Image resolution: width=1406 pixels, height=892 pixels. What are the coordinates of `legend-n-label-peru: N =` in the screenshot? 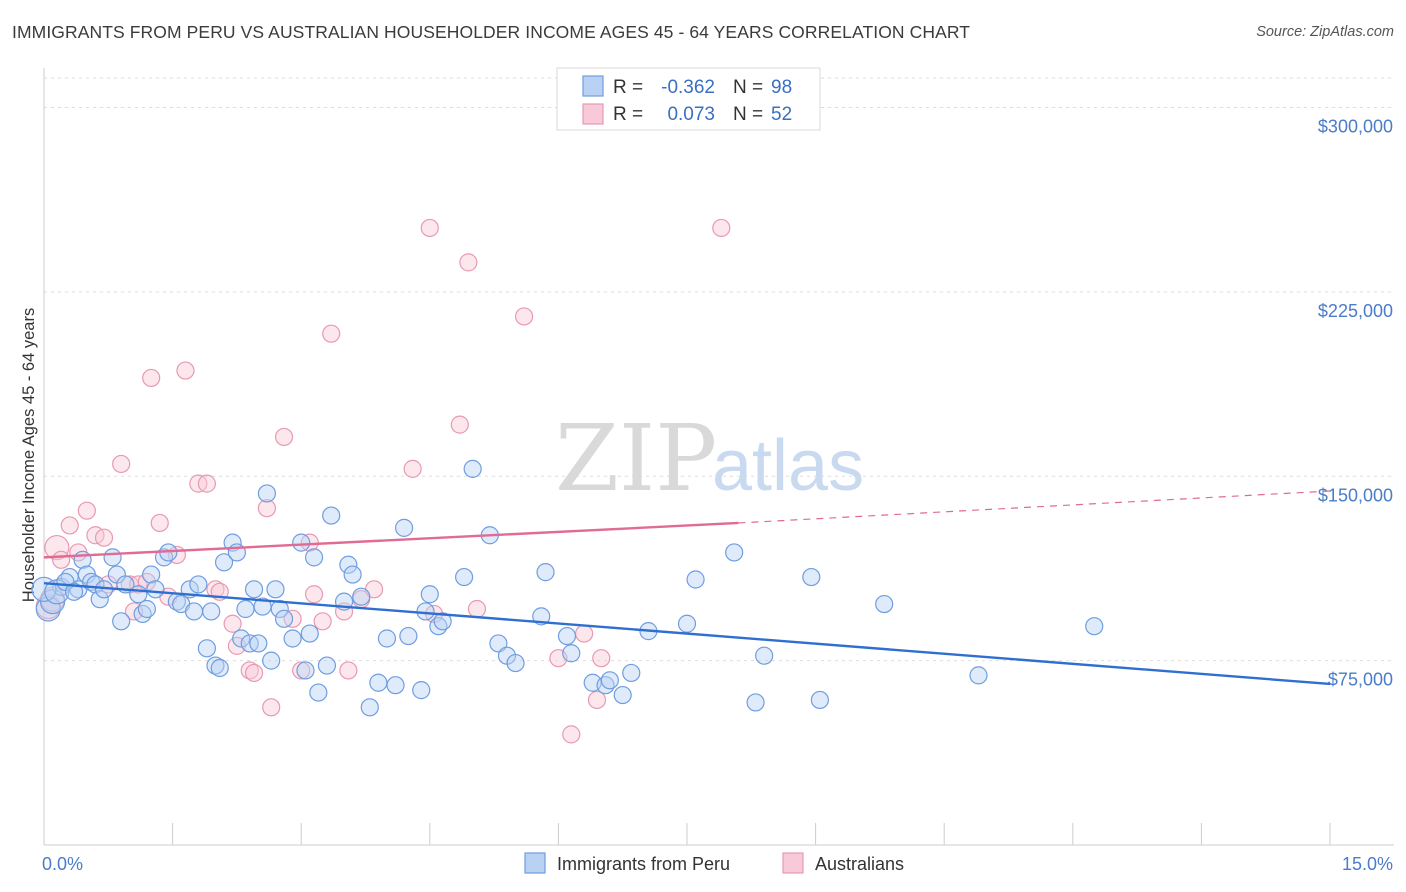 It's located at (748, 87).